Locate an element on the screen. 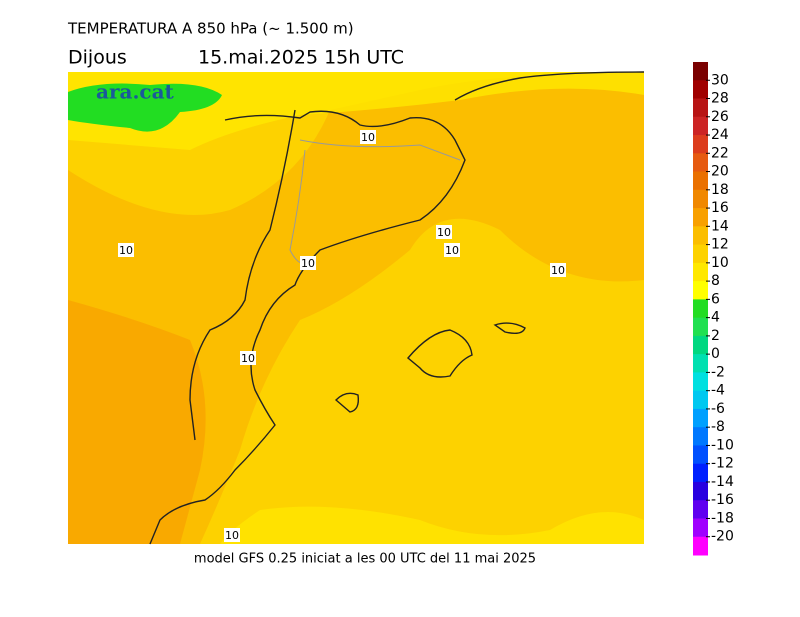 The width and height of the screenshot is (800, 617). day: Dijous is located at coordinates (97, 58).